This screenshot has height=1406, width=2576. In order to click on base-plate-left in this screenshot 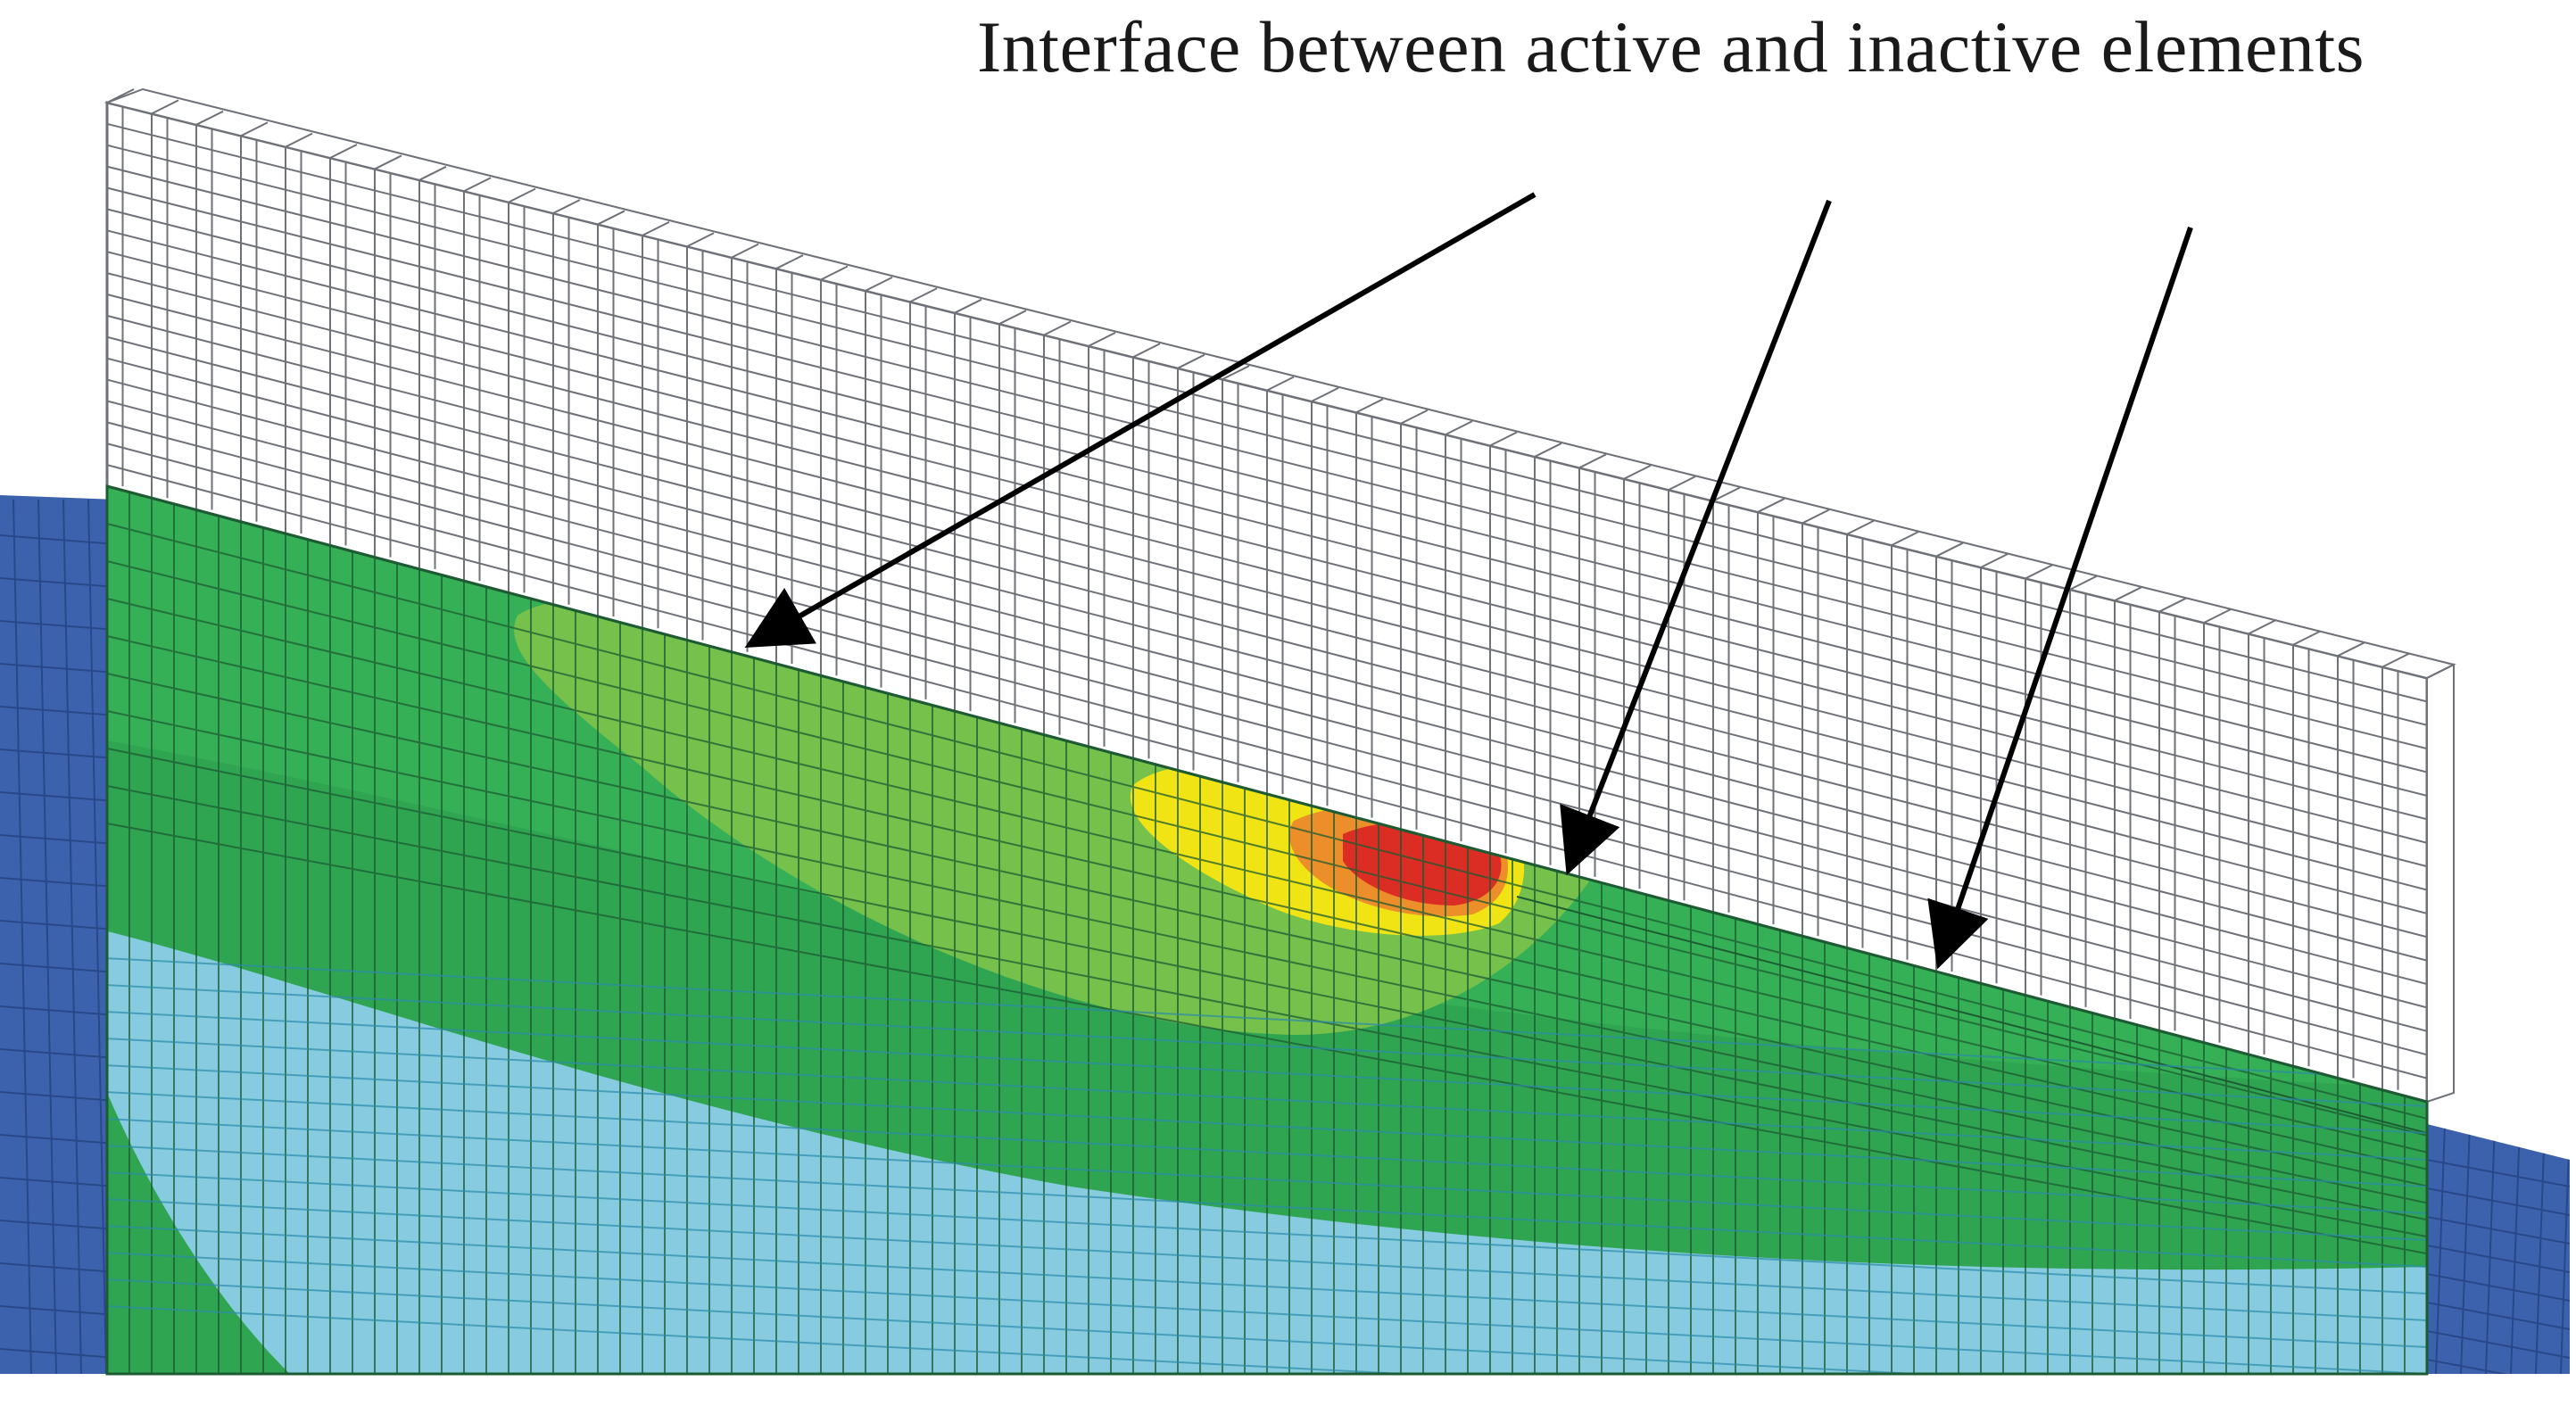, I will do `click(58, 934)`.